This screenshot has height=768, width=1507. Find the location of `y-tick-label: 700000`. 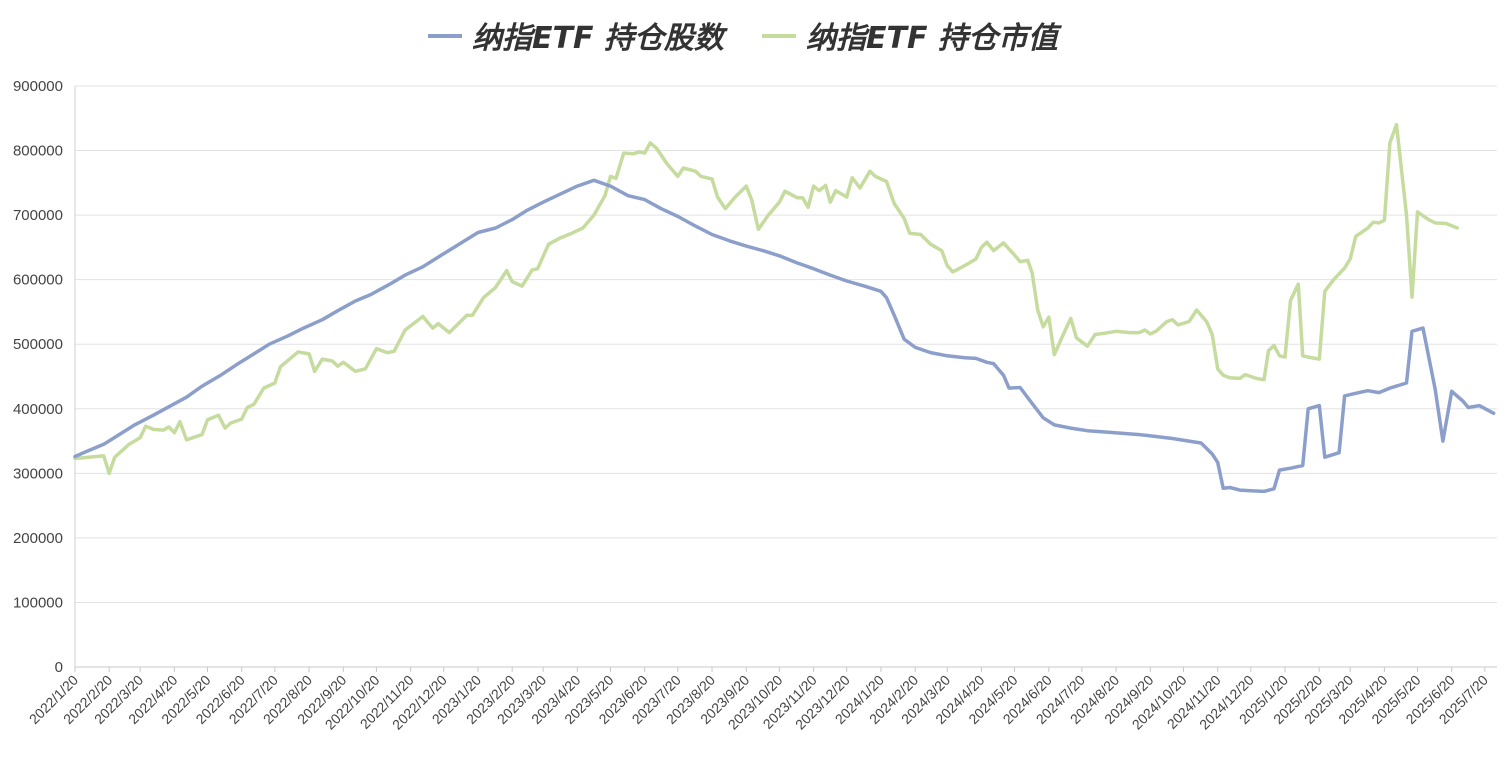

y-tick-label: 700000 is located at coordinates (38, 215).